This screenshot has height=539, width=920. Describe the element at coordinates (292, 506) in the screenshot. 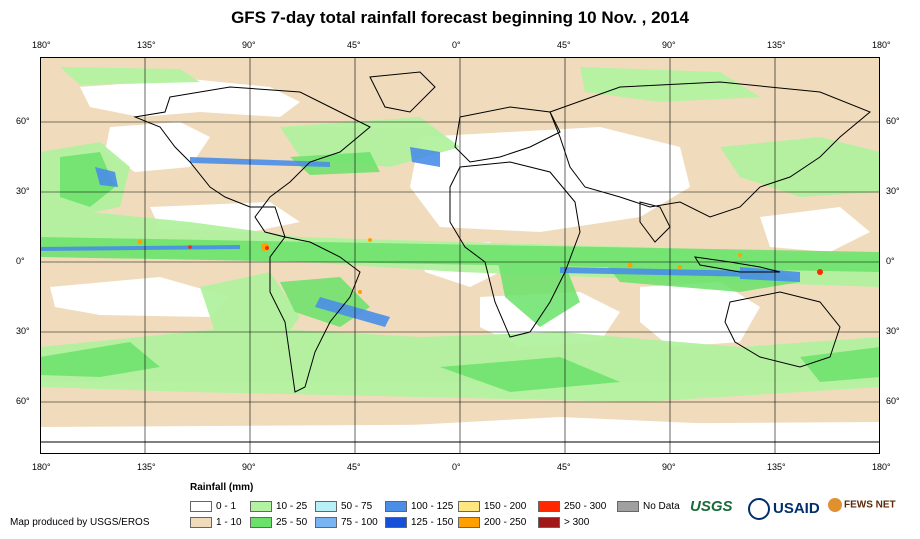

I see `legend-label: 10 - 25` at that location.